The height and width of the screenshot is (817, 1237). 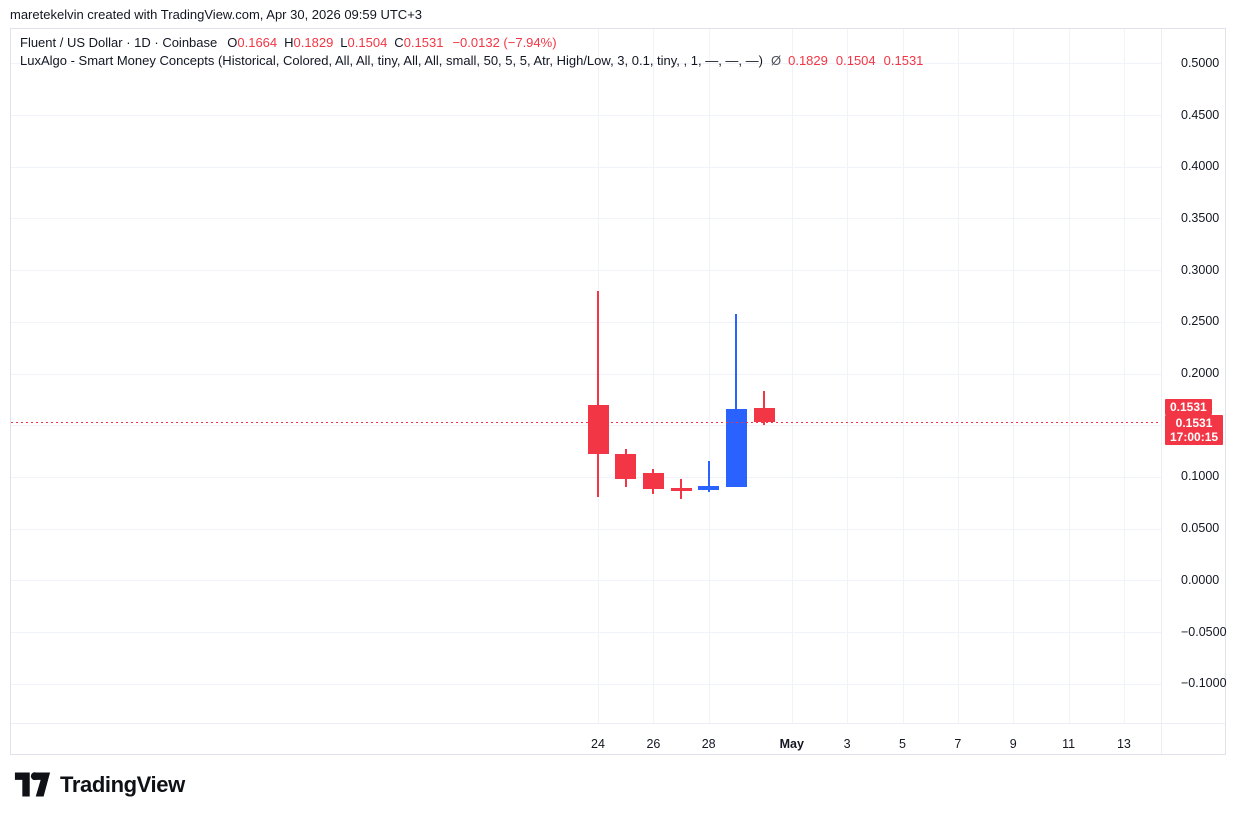 I want to click on x-axis-tick-label: 13, so click(x=1123, y=744).